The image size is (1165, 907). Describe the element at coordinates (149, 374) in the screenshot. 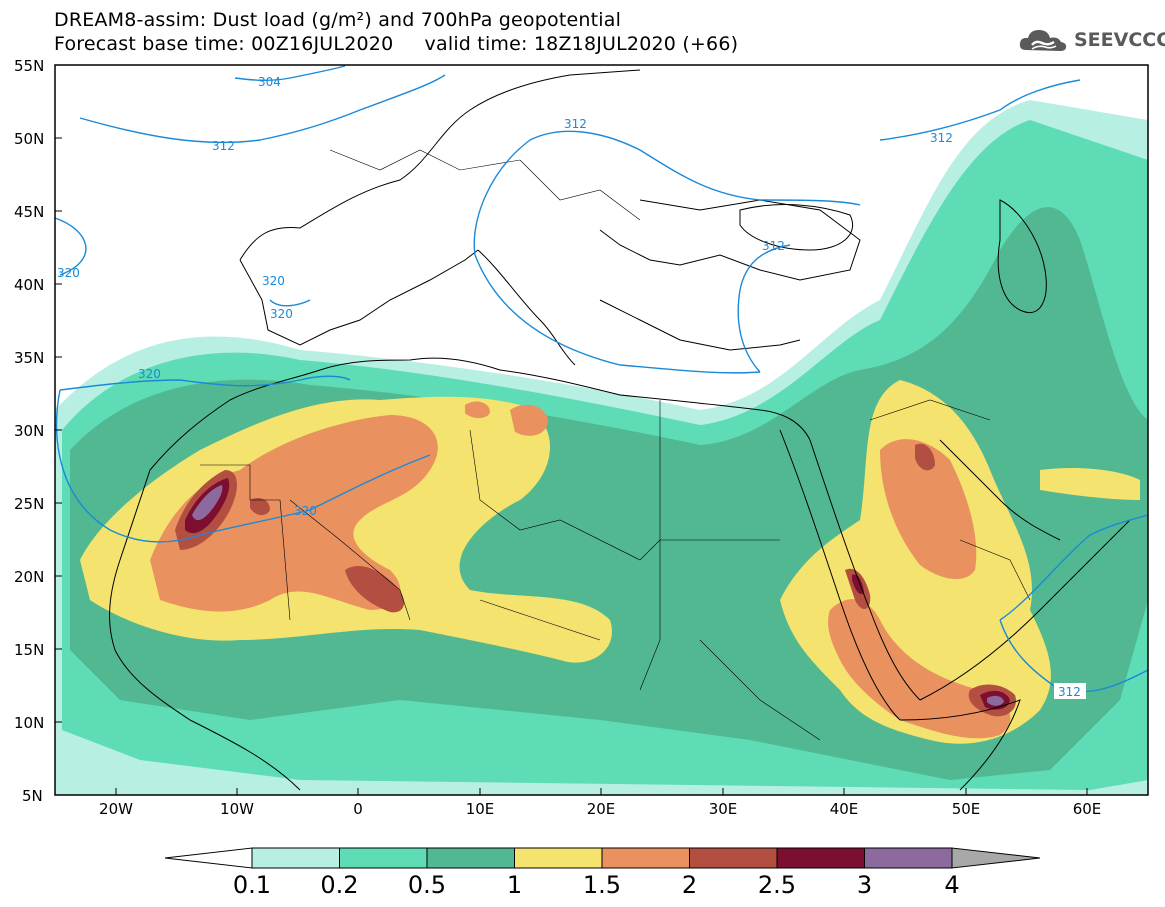

I see `contour-label-320-morocco: 320` at that location.